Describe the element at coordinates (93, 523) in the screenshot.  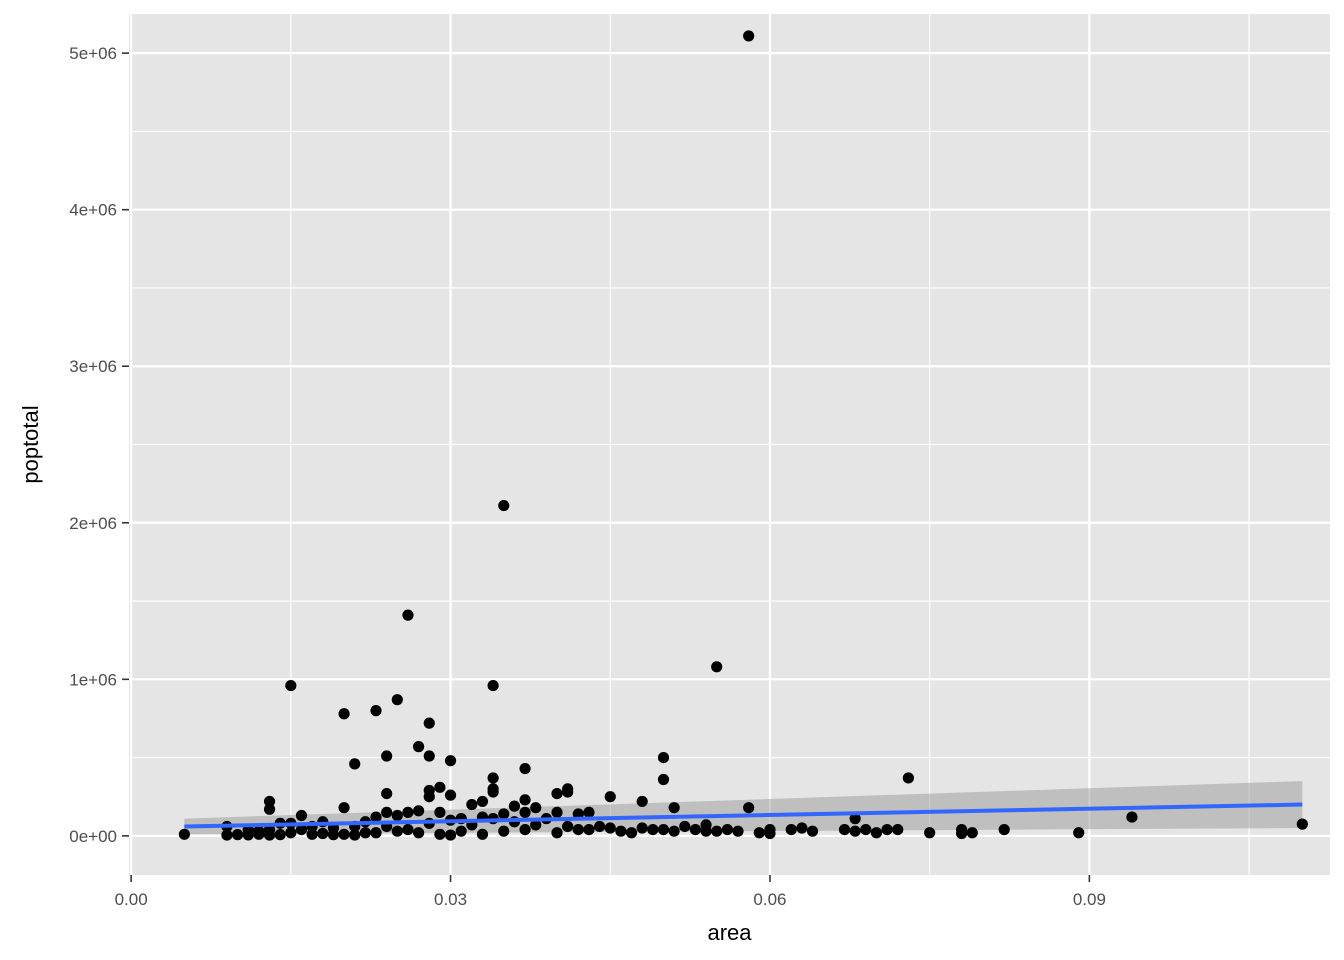
I see `y-tick-label: 2e+06` at that location.